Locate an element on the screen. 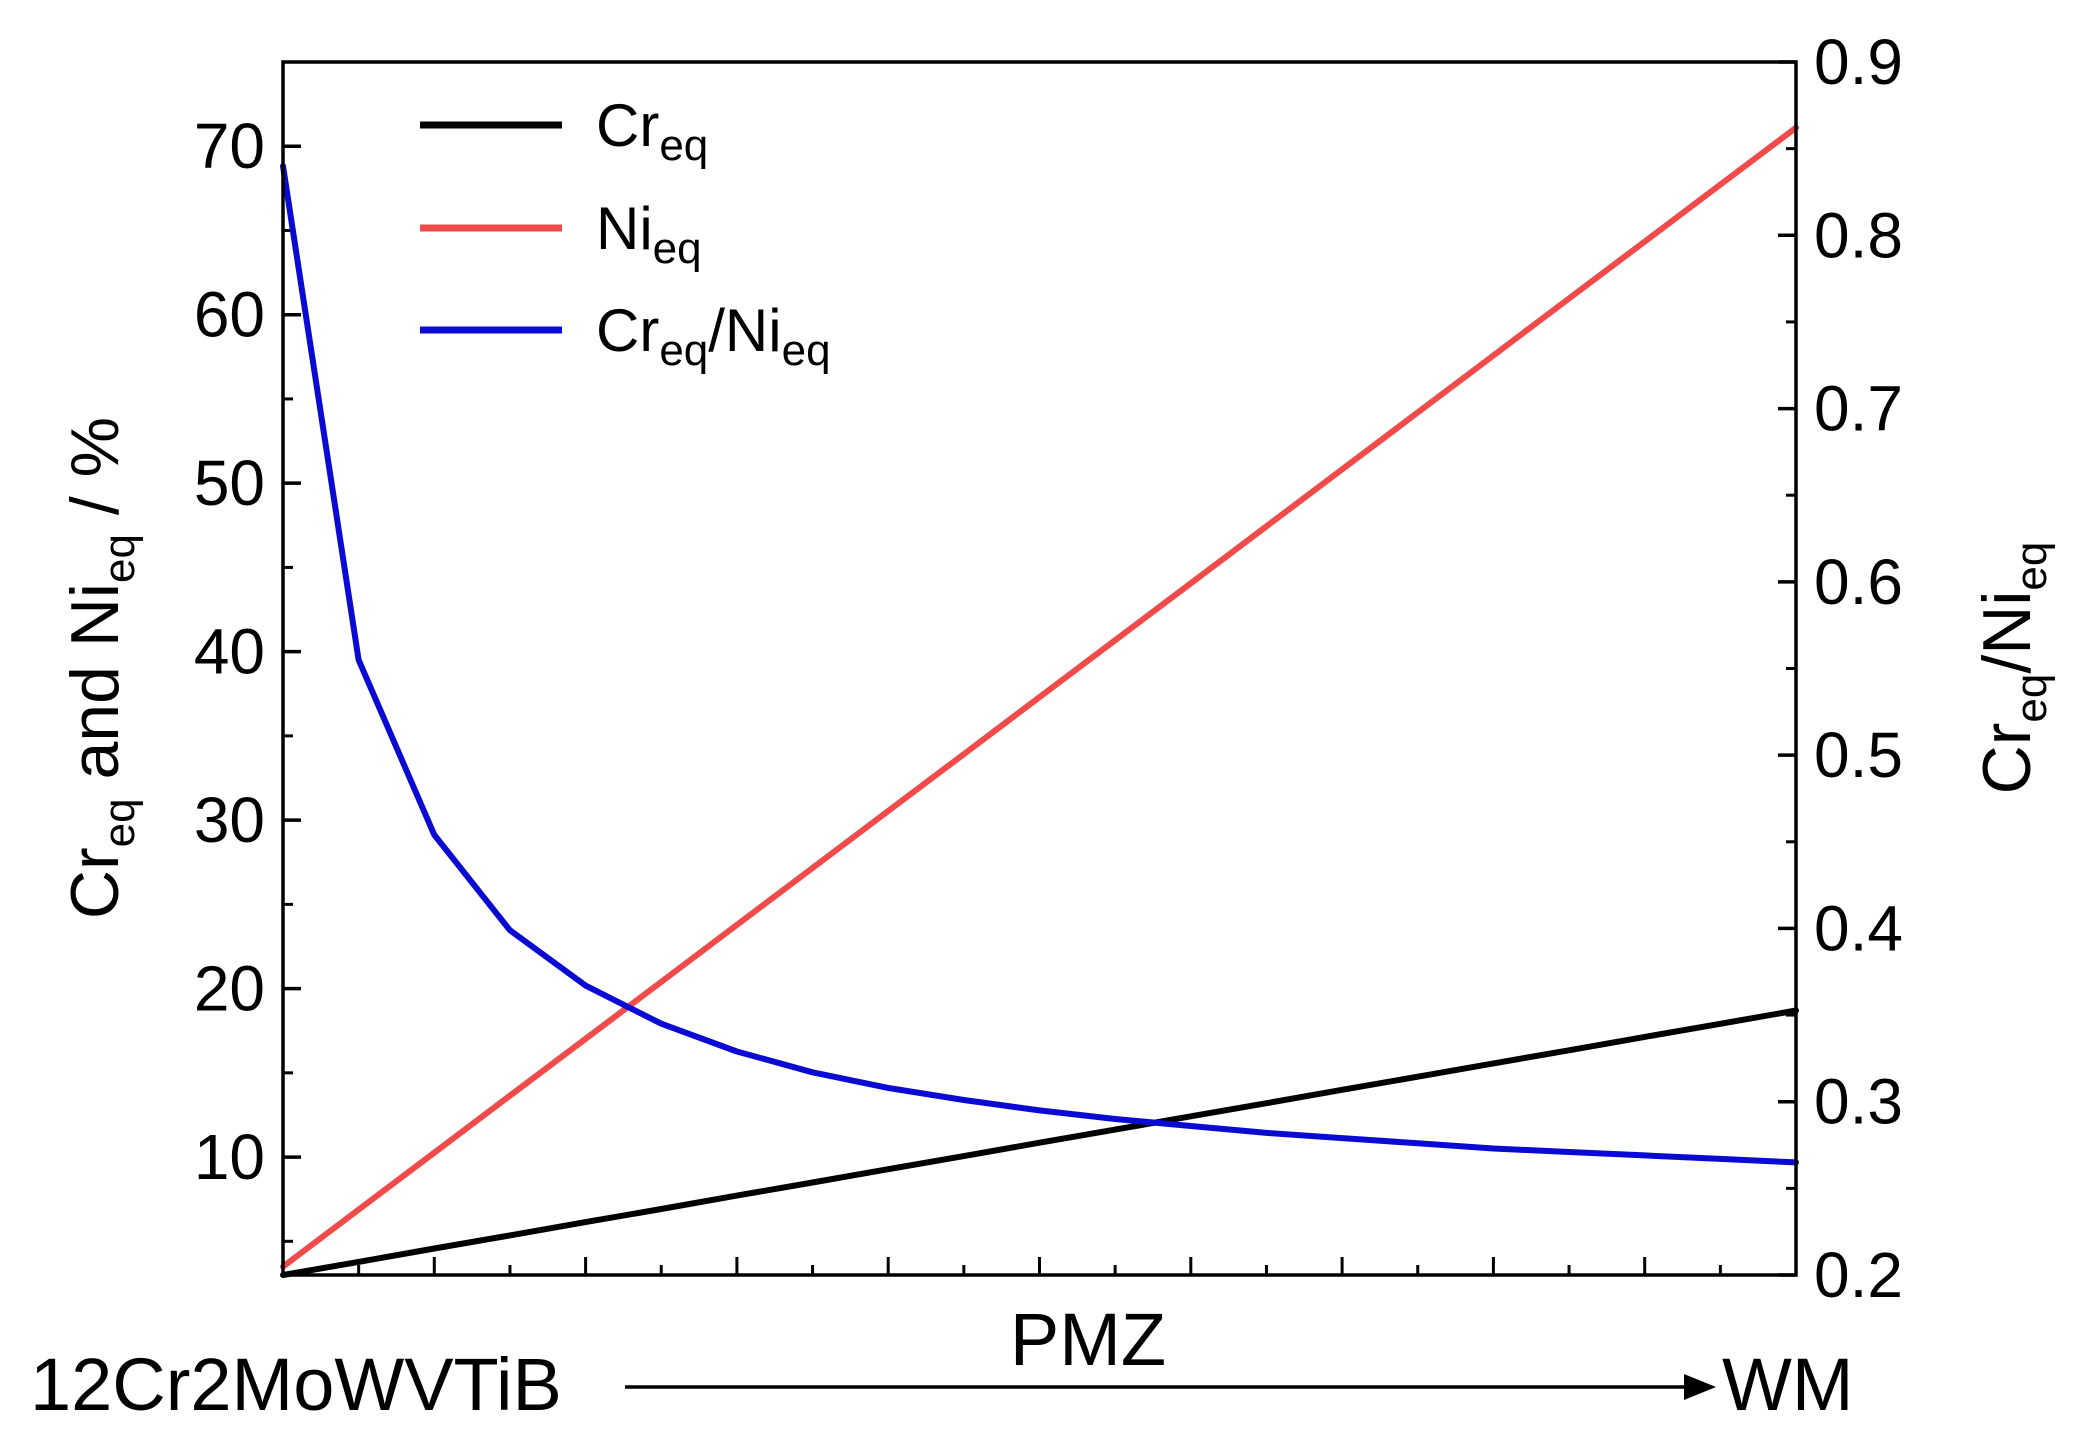 The image size is (2084, 1437). x-axis-start-label: 12Cr2MoWVTiB is located at coordinates (296, 1384).